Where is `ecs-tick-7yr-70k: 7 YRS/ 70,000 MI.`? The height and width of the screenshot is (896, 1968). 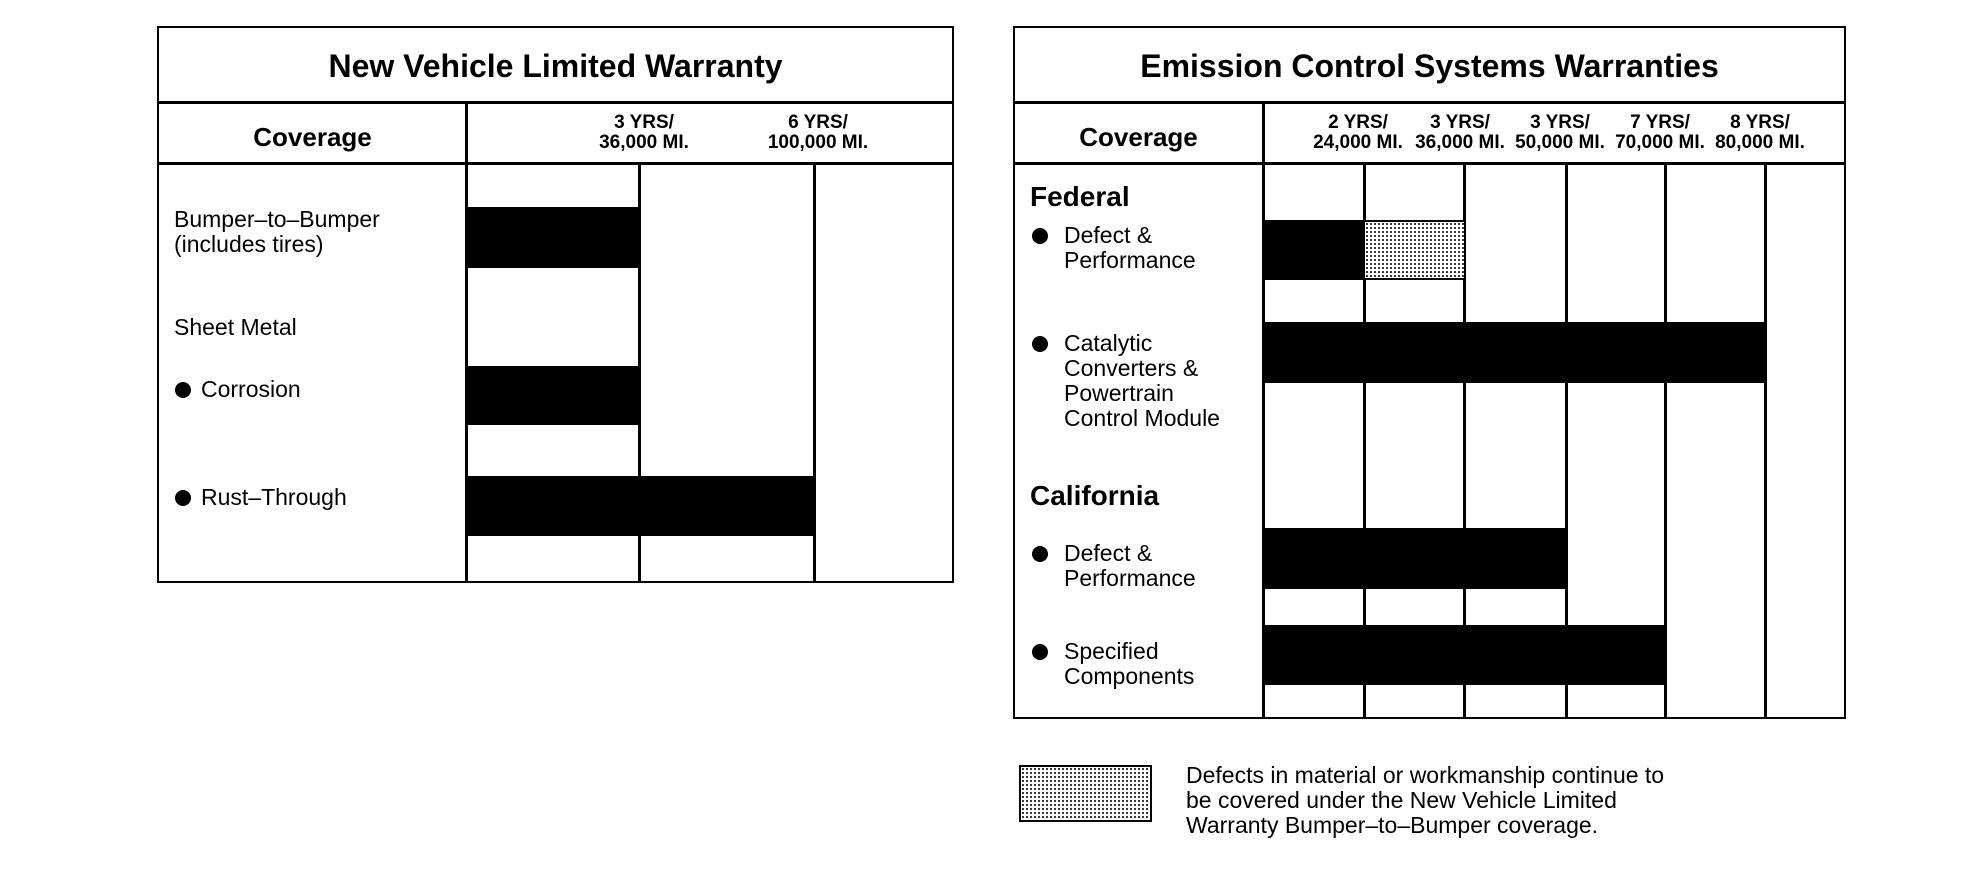 ecs-tick-7yr-70k: 7 YRS/ 70,000 MI. is located at coordinates (1660, 132).